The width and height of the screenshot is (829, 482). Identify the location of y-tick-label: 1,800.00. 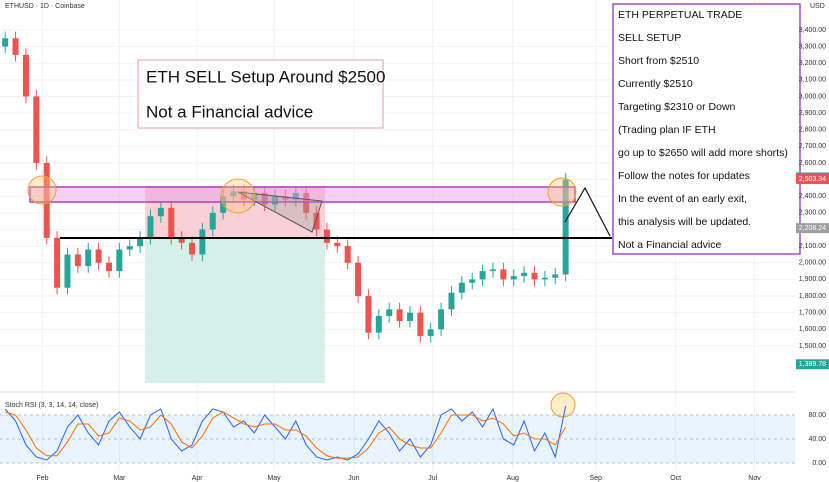
(812, 296).